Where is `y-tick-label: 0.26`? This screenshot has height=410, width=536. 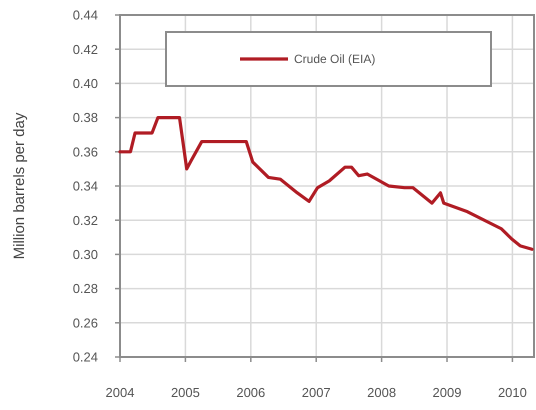
y-tick-label: 0.26 is located at coordinates (85, 322).